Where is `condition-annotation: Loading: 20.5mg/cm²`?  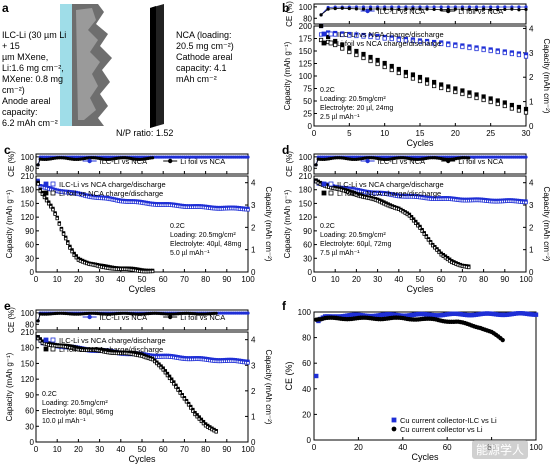 condition-annotation: Loading: 20.5mg/cm² is located at coordinates (353, 235).